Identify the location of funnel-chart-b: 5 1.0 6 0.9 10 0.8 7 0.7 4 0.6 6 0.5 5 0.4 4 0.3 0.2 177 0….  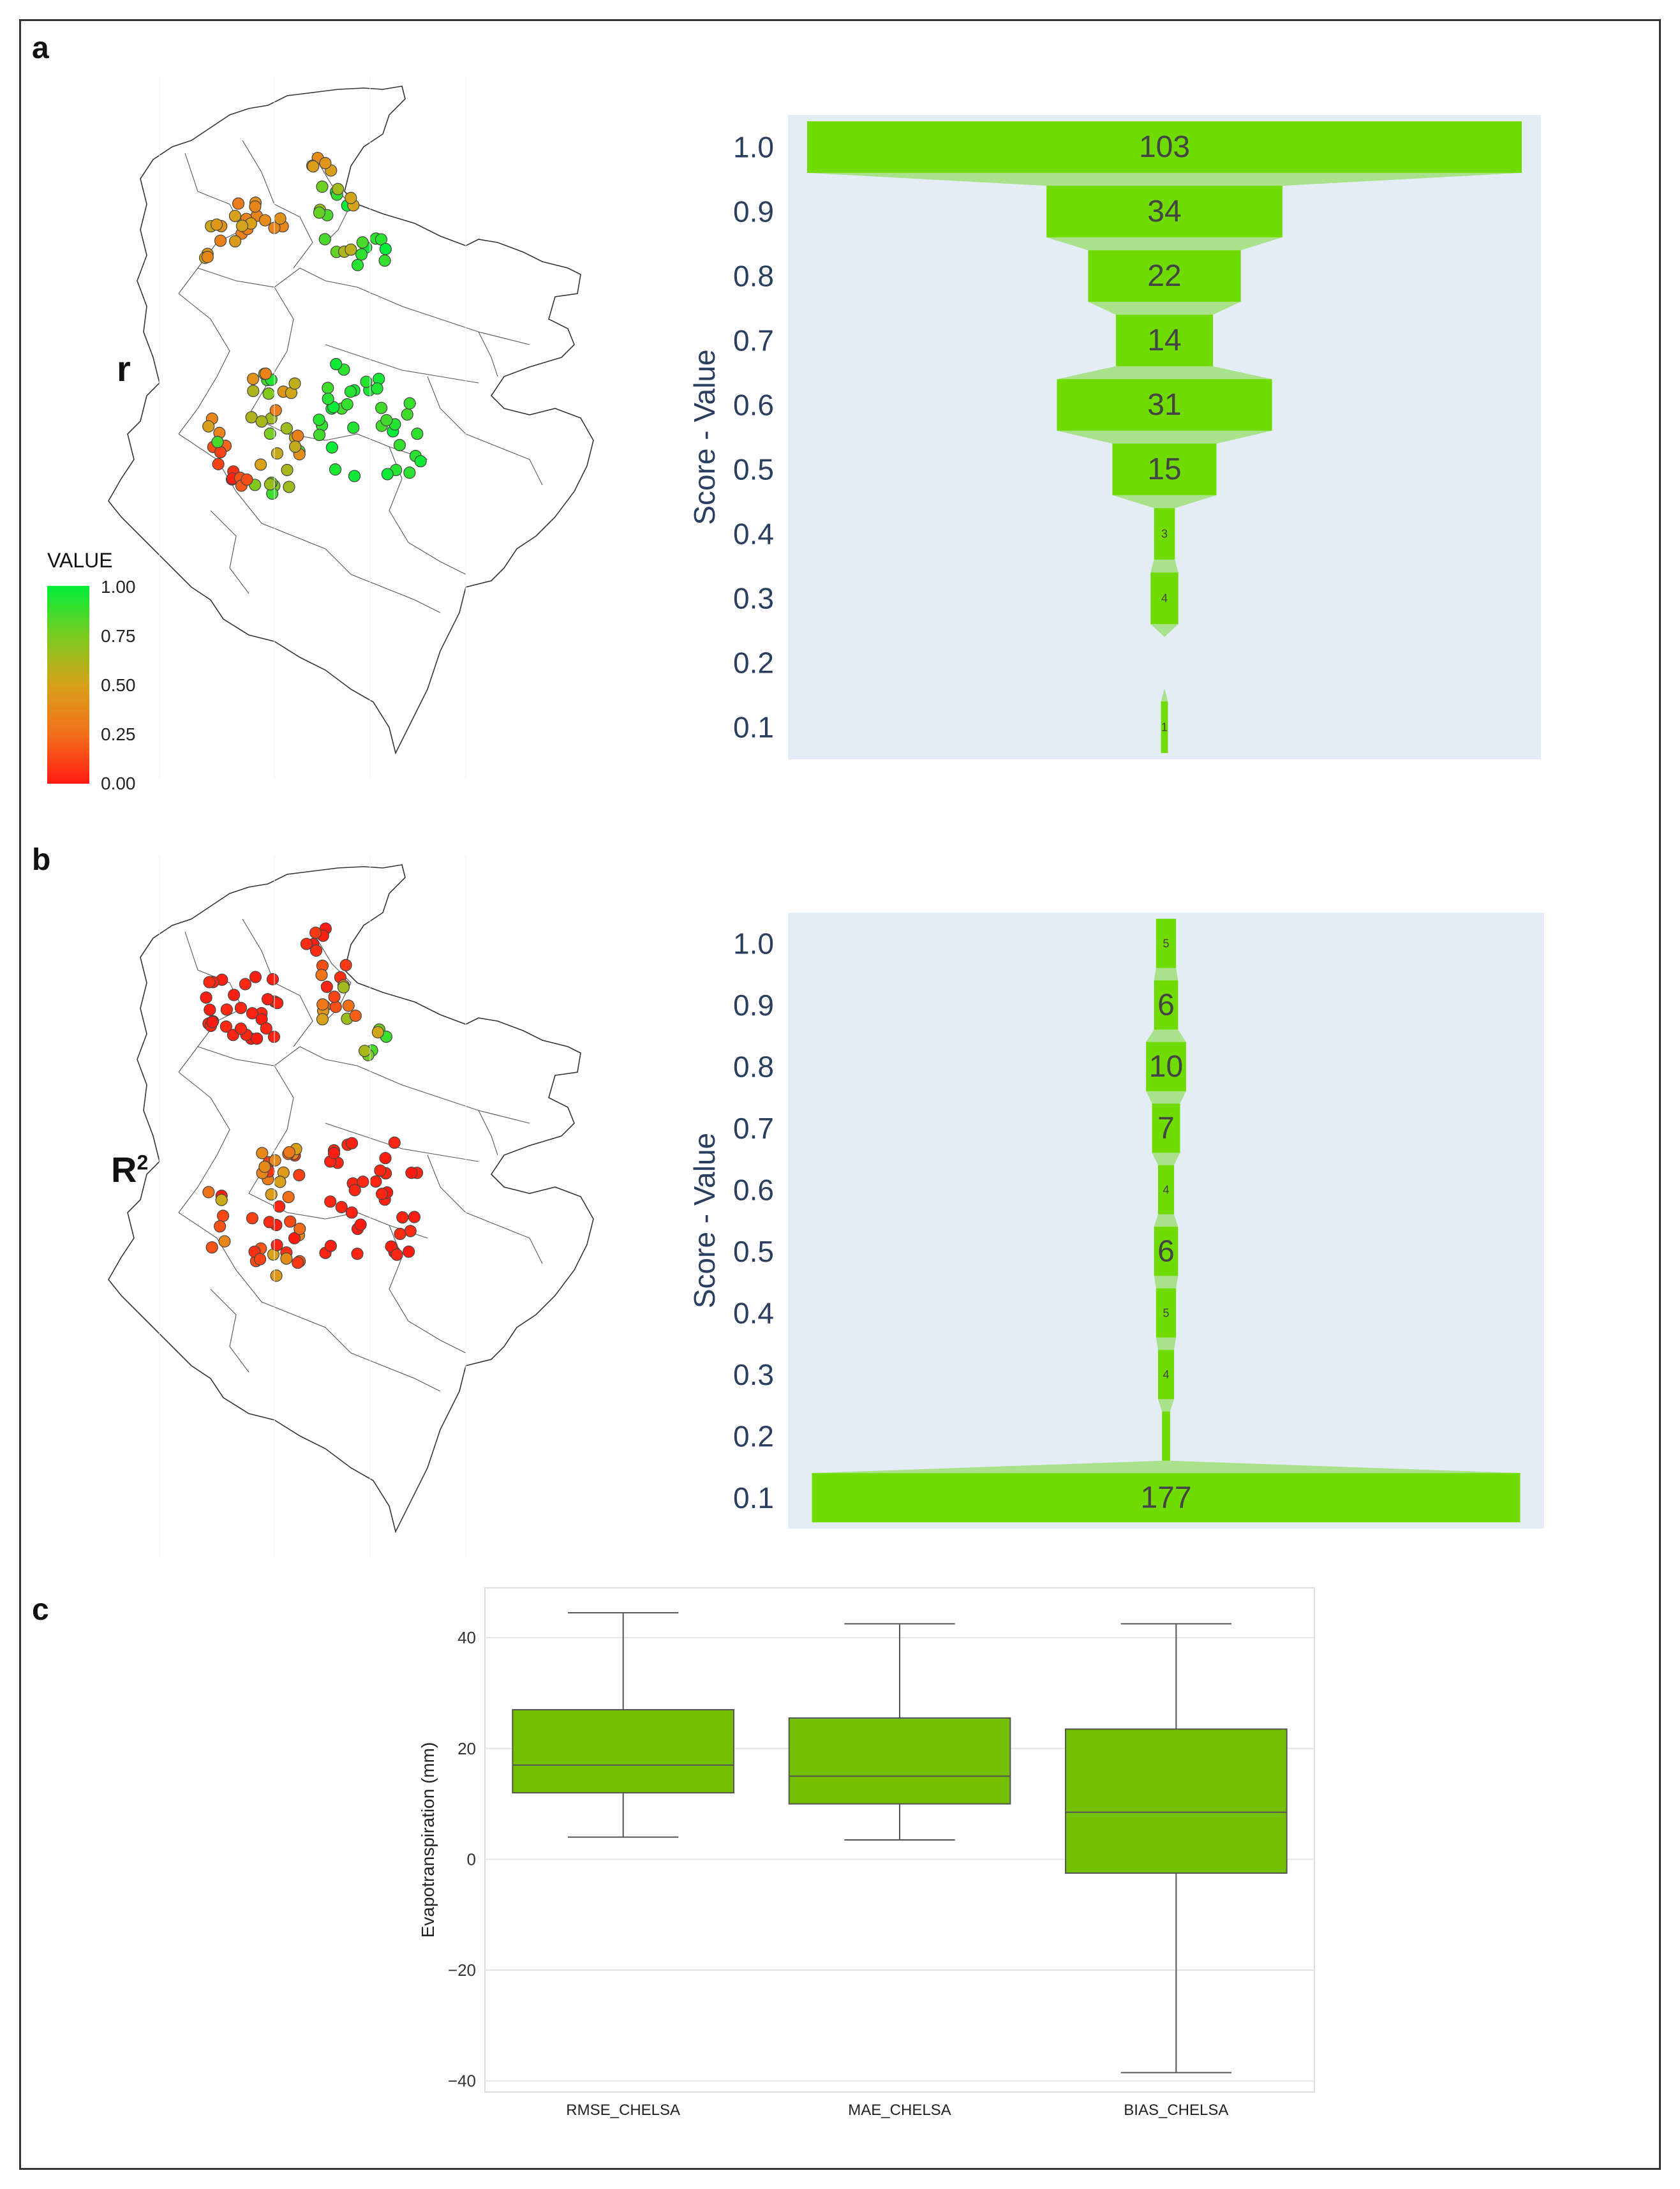
(1116, 1220).